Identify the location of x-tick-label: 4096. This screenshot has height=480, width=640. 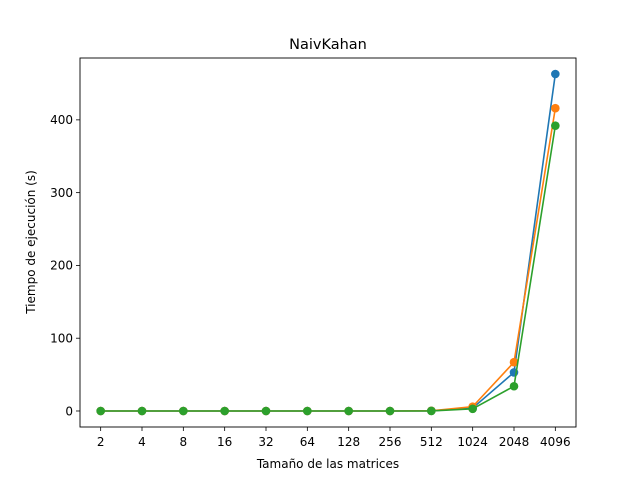
(555, 442).